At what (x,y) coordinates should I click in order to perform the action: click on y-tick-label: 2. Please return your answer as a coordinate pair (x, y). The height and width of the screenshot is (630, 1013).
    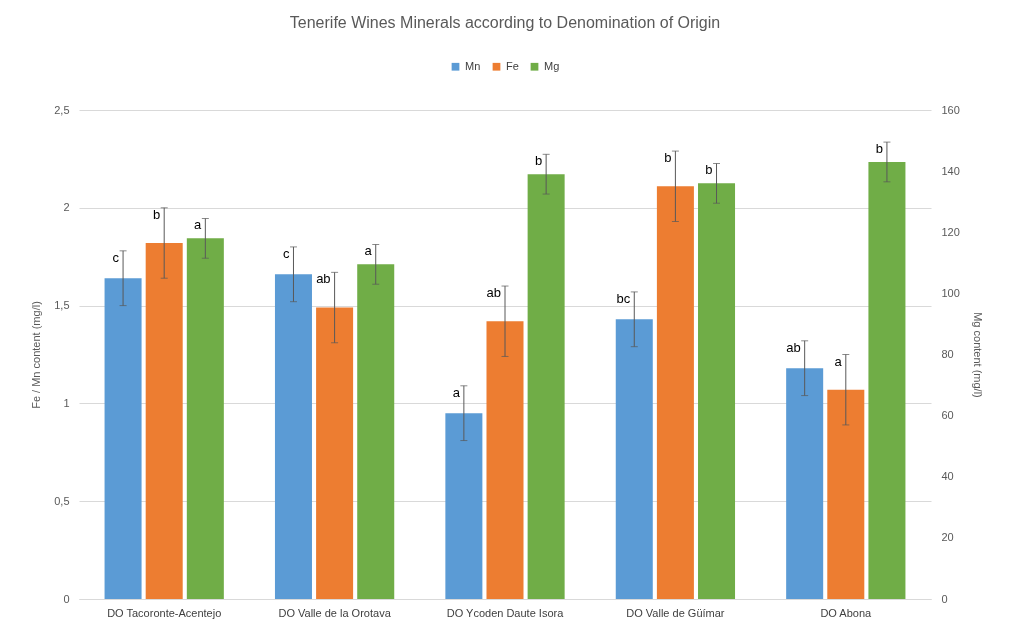
    Looking at the image, I should click on (66, 207).